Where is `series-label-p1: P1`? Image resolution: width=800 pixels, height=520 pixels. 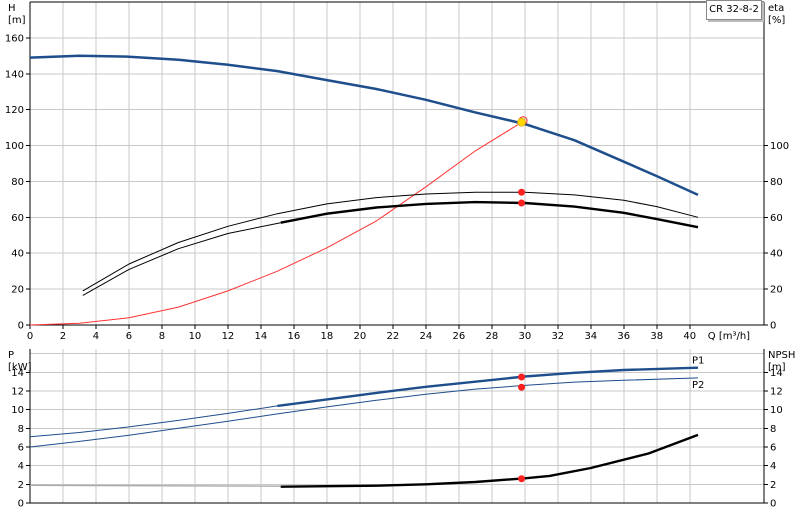 series-label-p1: P1 is located at coordinates (698, 361).